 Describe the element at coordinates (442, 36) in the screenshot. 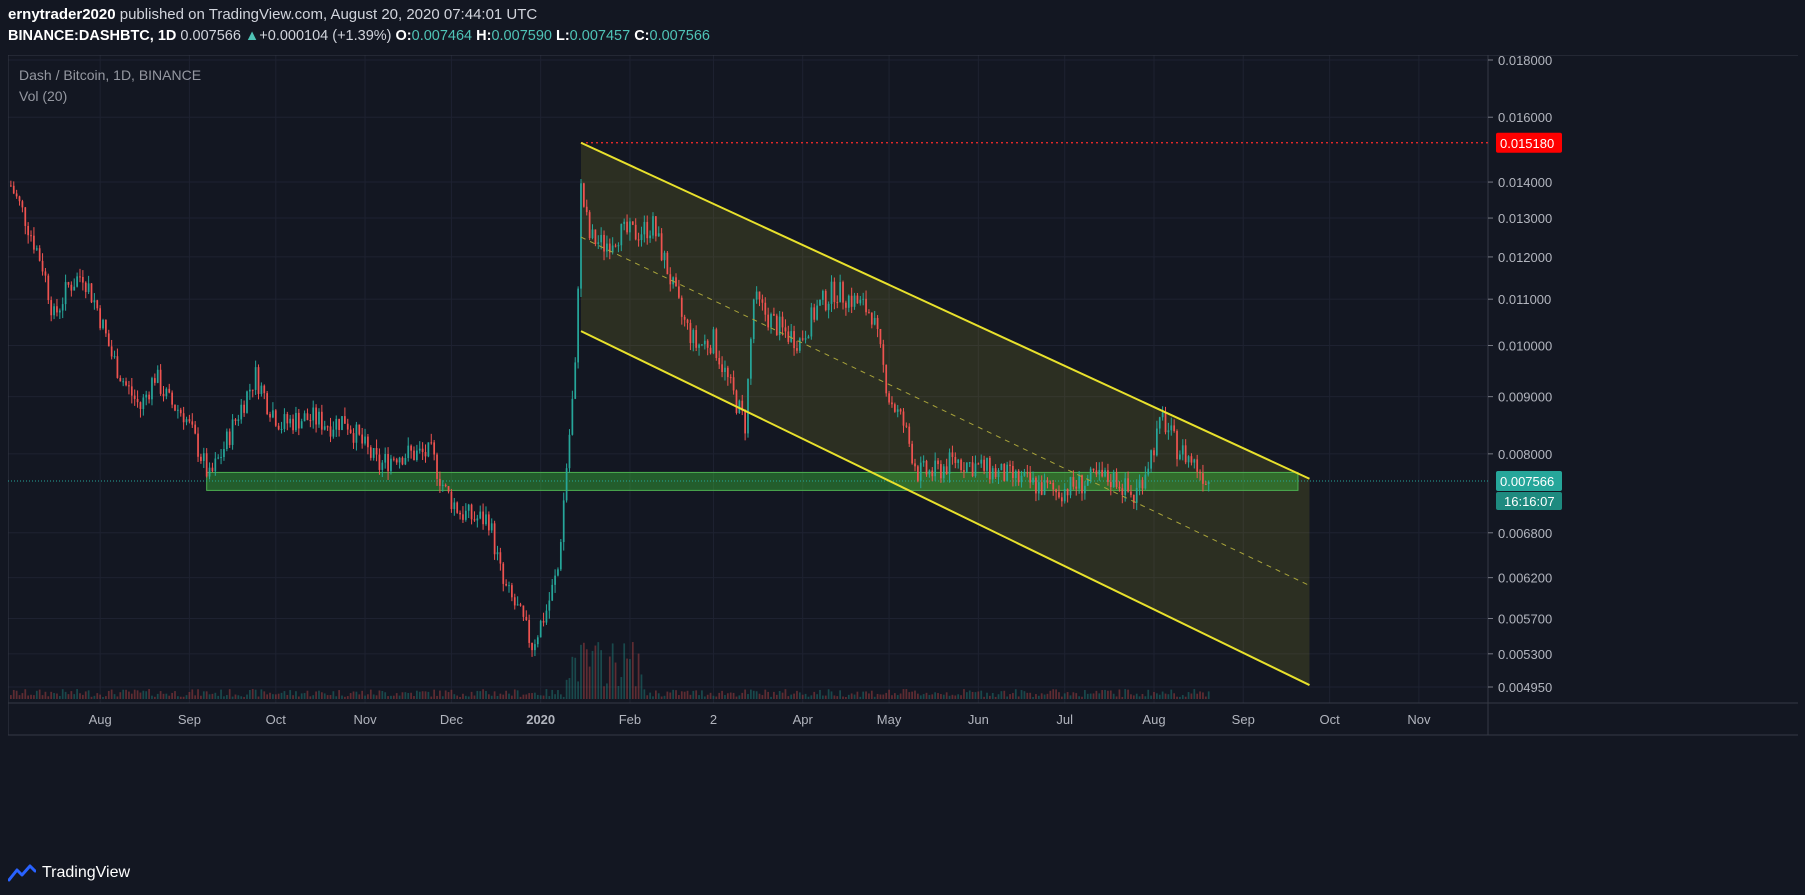

I see `open-value: 0.007464` at that location.